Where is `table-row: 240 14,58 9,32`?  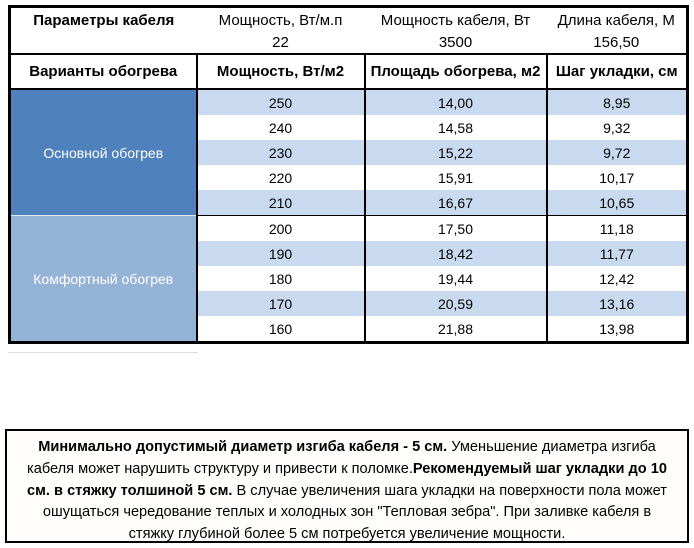
table-row: 240 14,58 9,32 is located at coordinates (349, 127).